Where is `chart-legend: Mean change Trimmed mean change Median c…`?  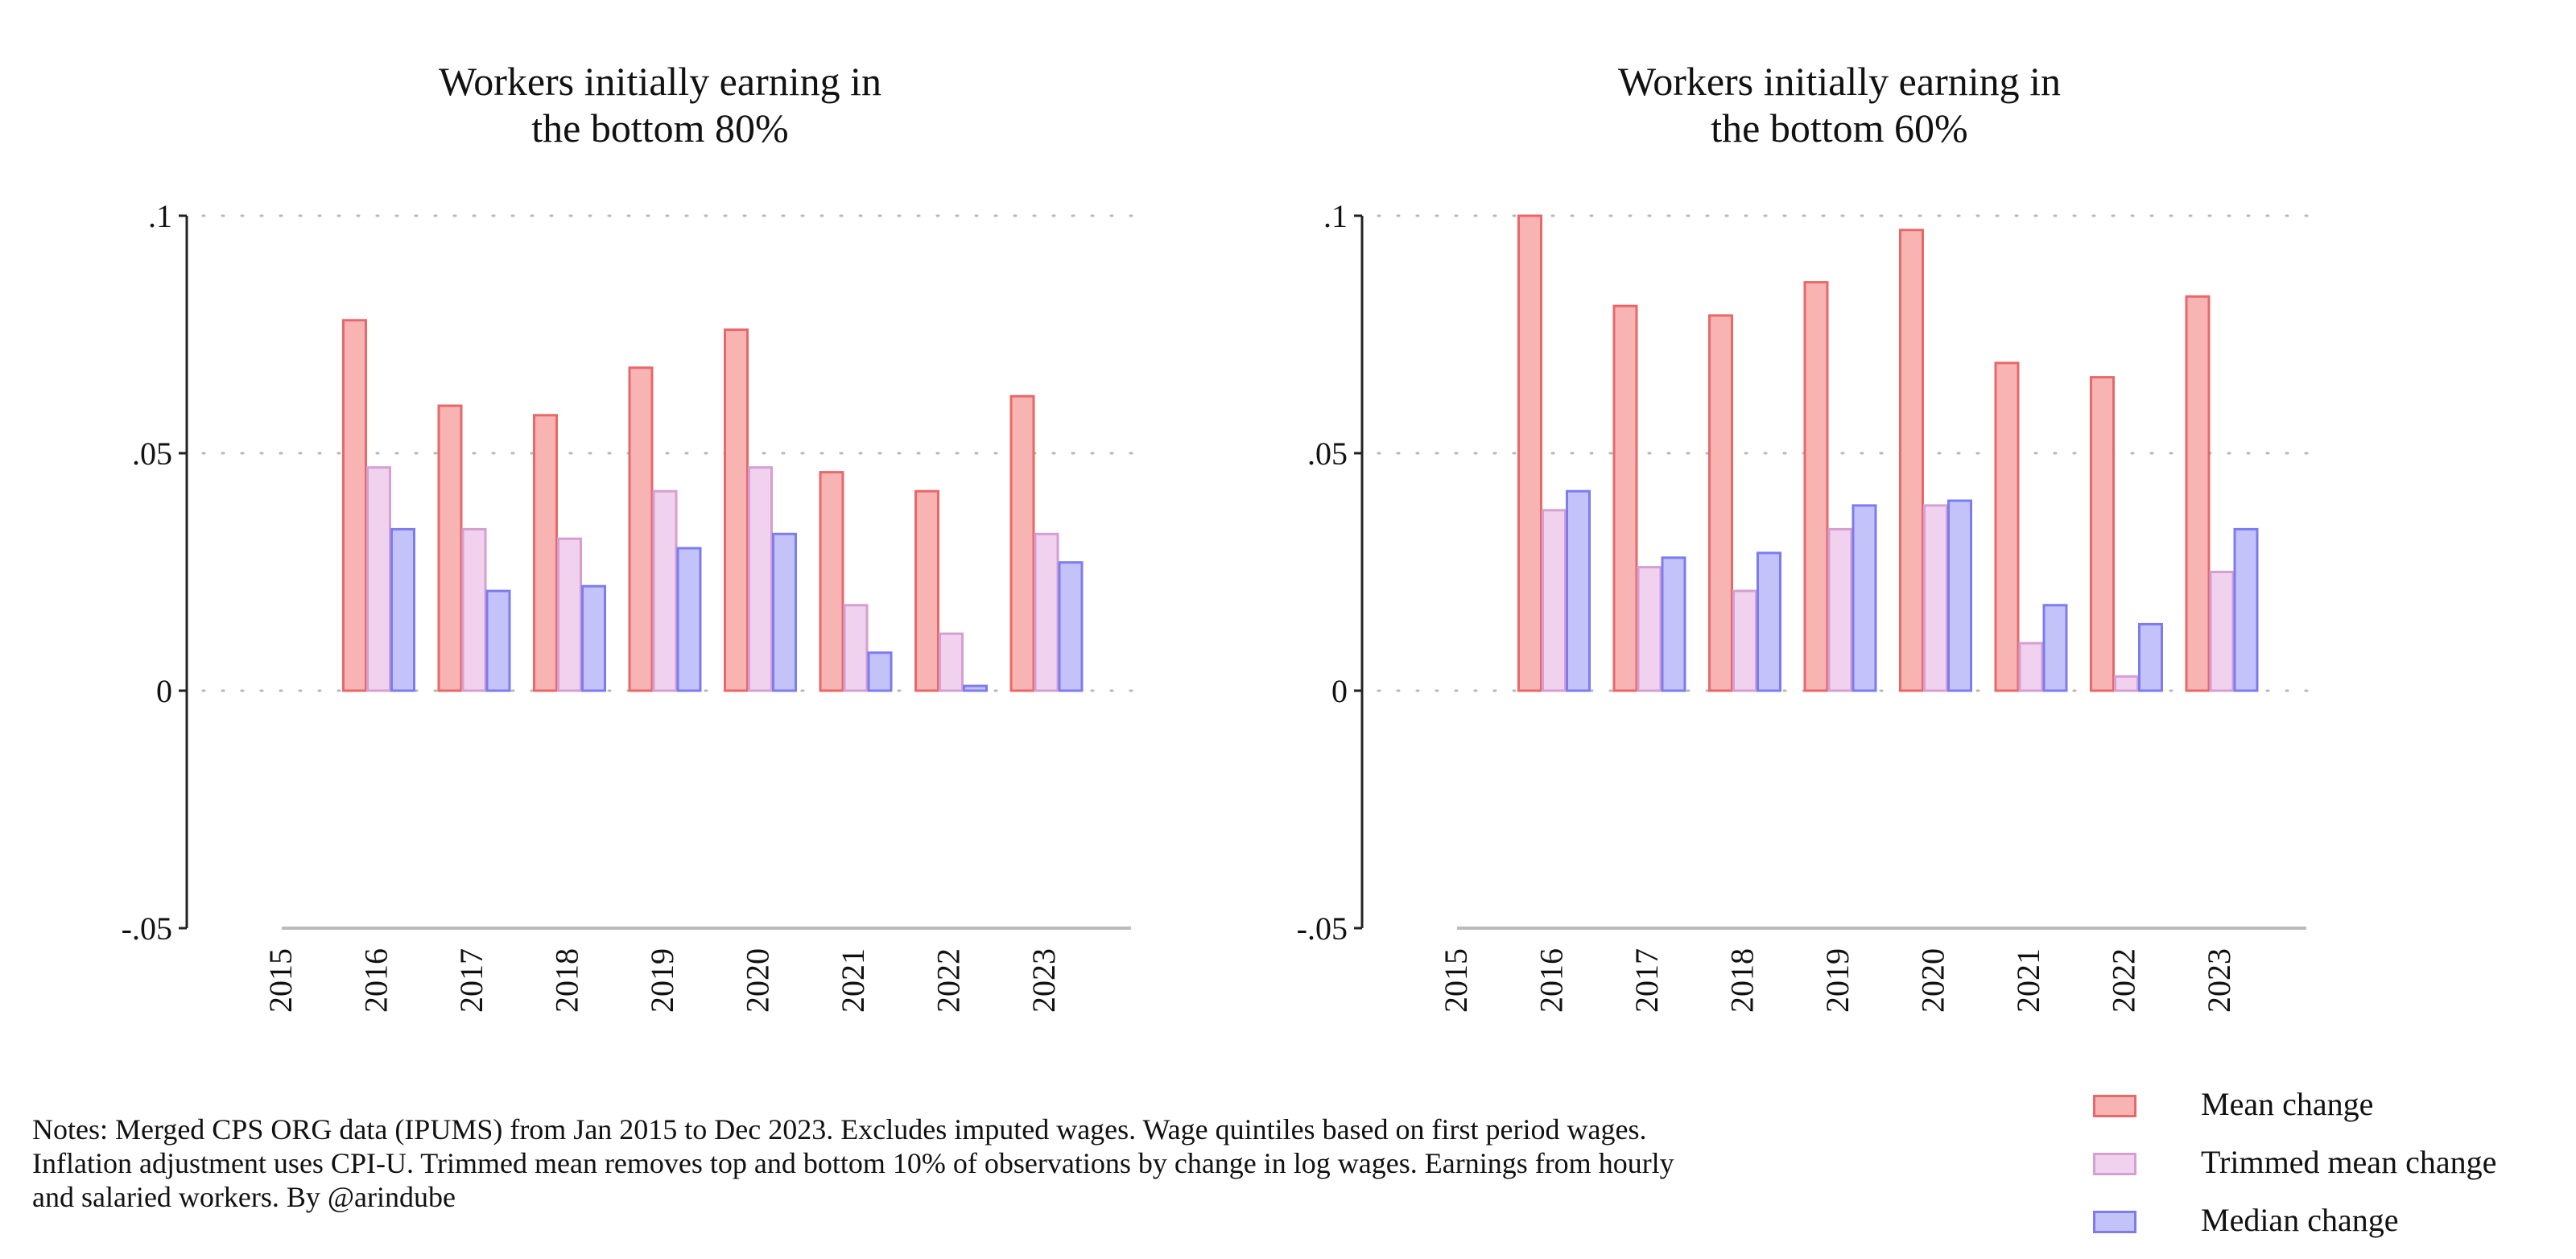
chart-legend: Mean change Trimmed mean change Median c… is located at coordinates (2318, 1172).